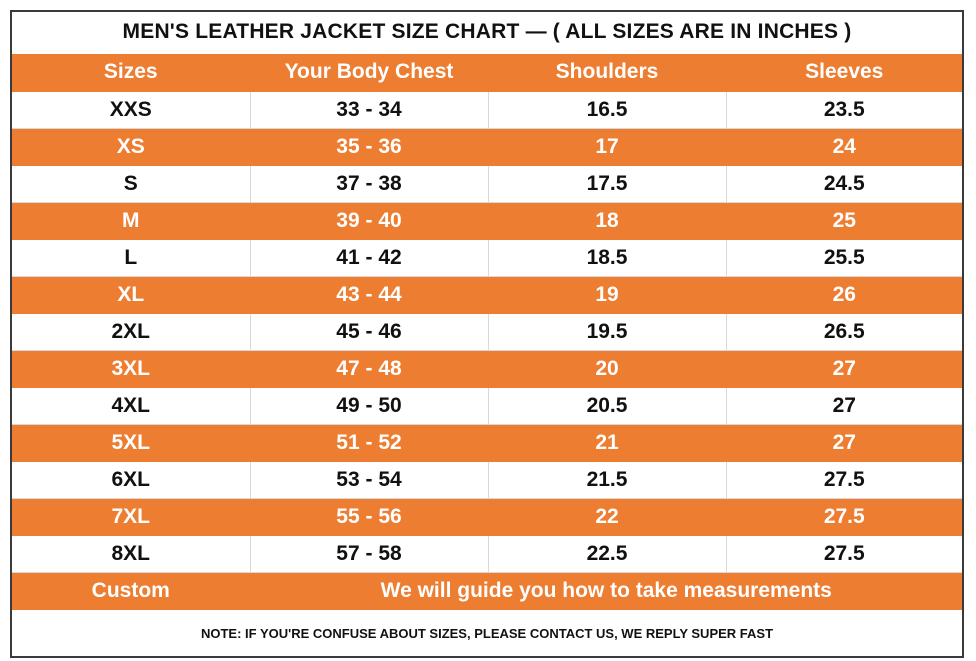 This screenshot has height=661, width=976. What do you see at coordinates (369, 295) in the screenshot?
I see `cell-chest: 43 - 44` at bounding box center [369, 295].